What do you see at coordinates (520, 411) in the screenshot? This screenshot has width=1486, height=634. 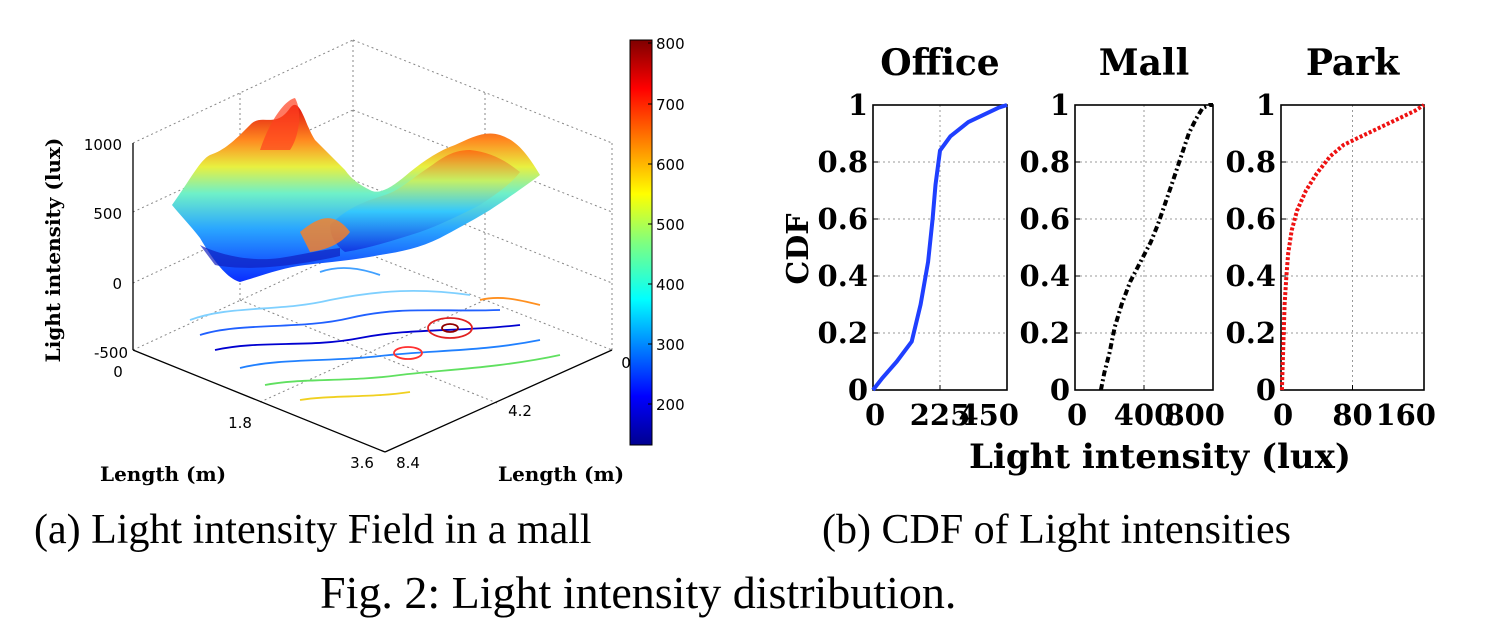 I see `y-tick-4.2: 4.2` at bounding box center [520, 411].